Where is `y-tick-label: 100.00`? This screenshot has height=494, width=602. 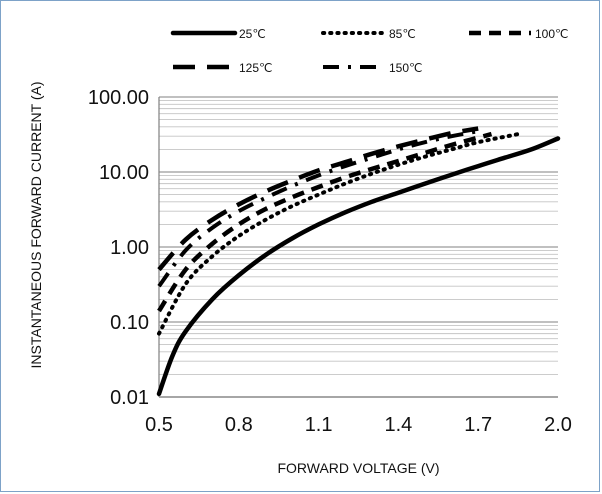
y-tick-label: 100.00 is located at coordinates (118, 98).